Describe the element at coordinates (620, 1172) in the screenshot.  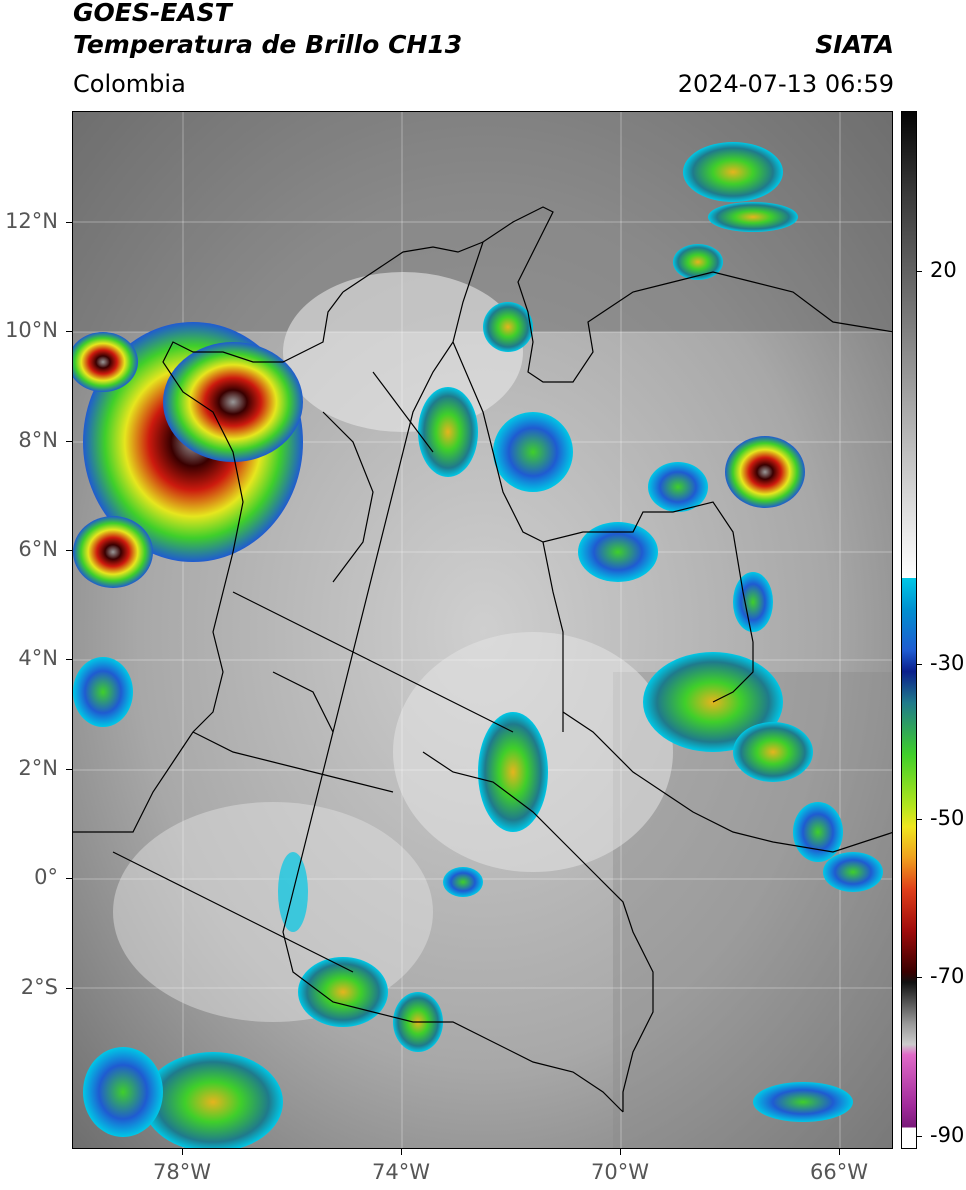
I see `lon-label-70w: 70°W` at that location.